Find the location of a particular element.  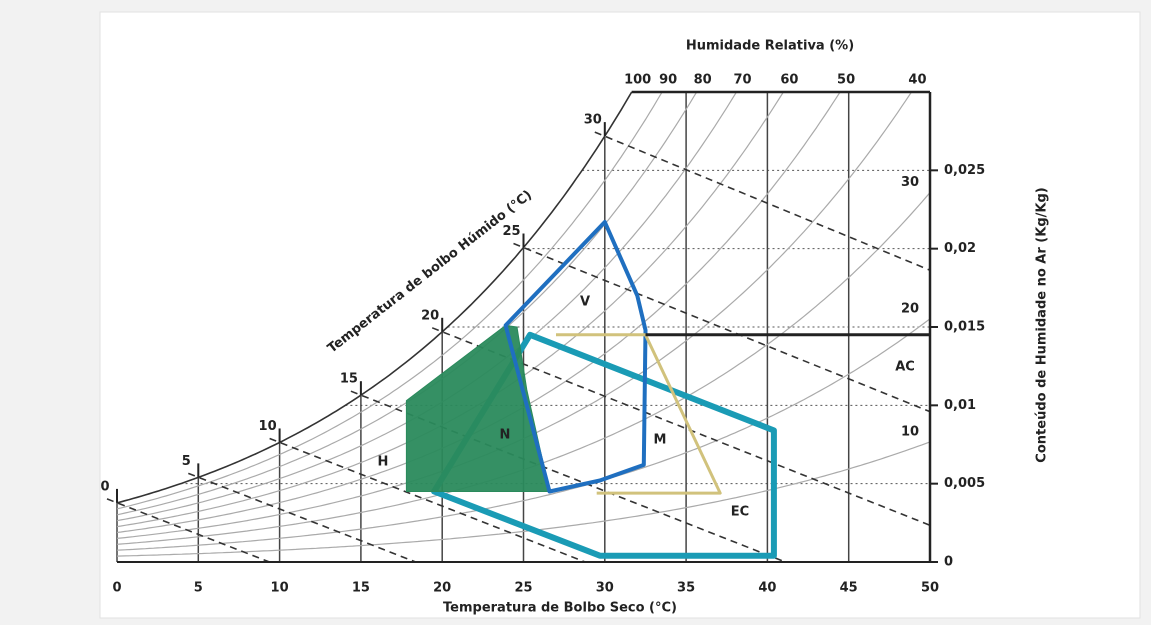

x-tick-label: 0 is located at coordinates (116, 588).